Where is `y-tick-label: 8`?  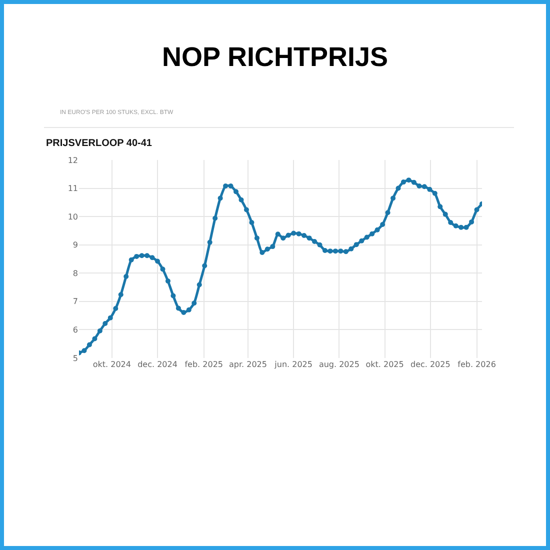
y-tick-label: 8 is located at coordinates (75, 273).